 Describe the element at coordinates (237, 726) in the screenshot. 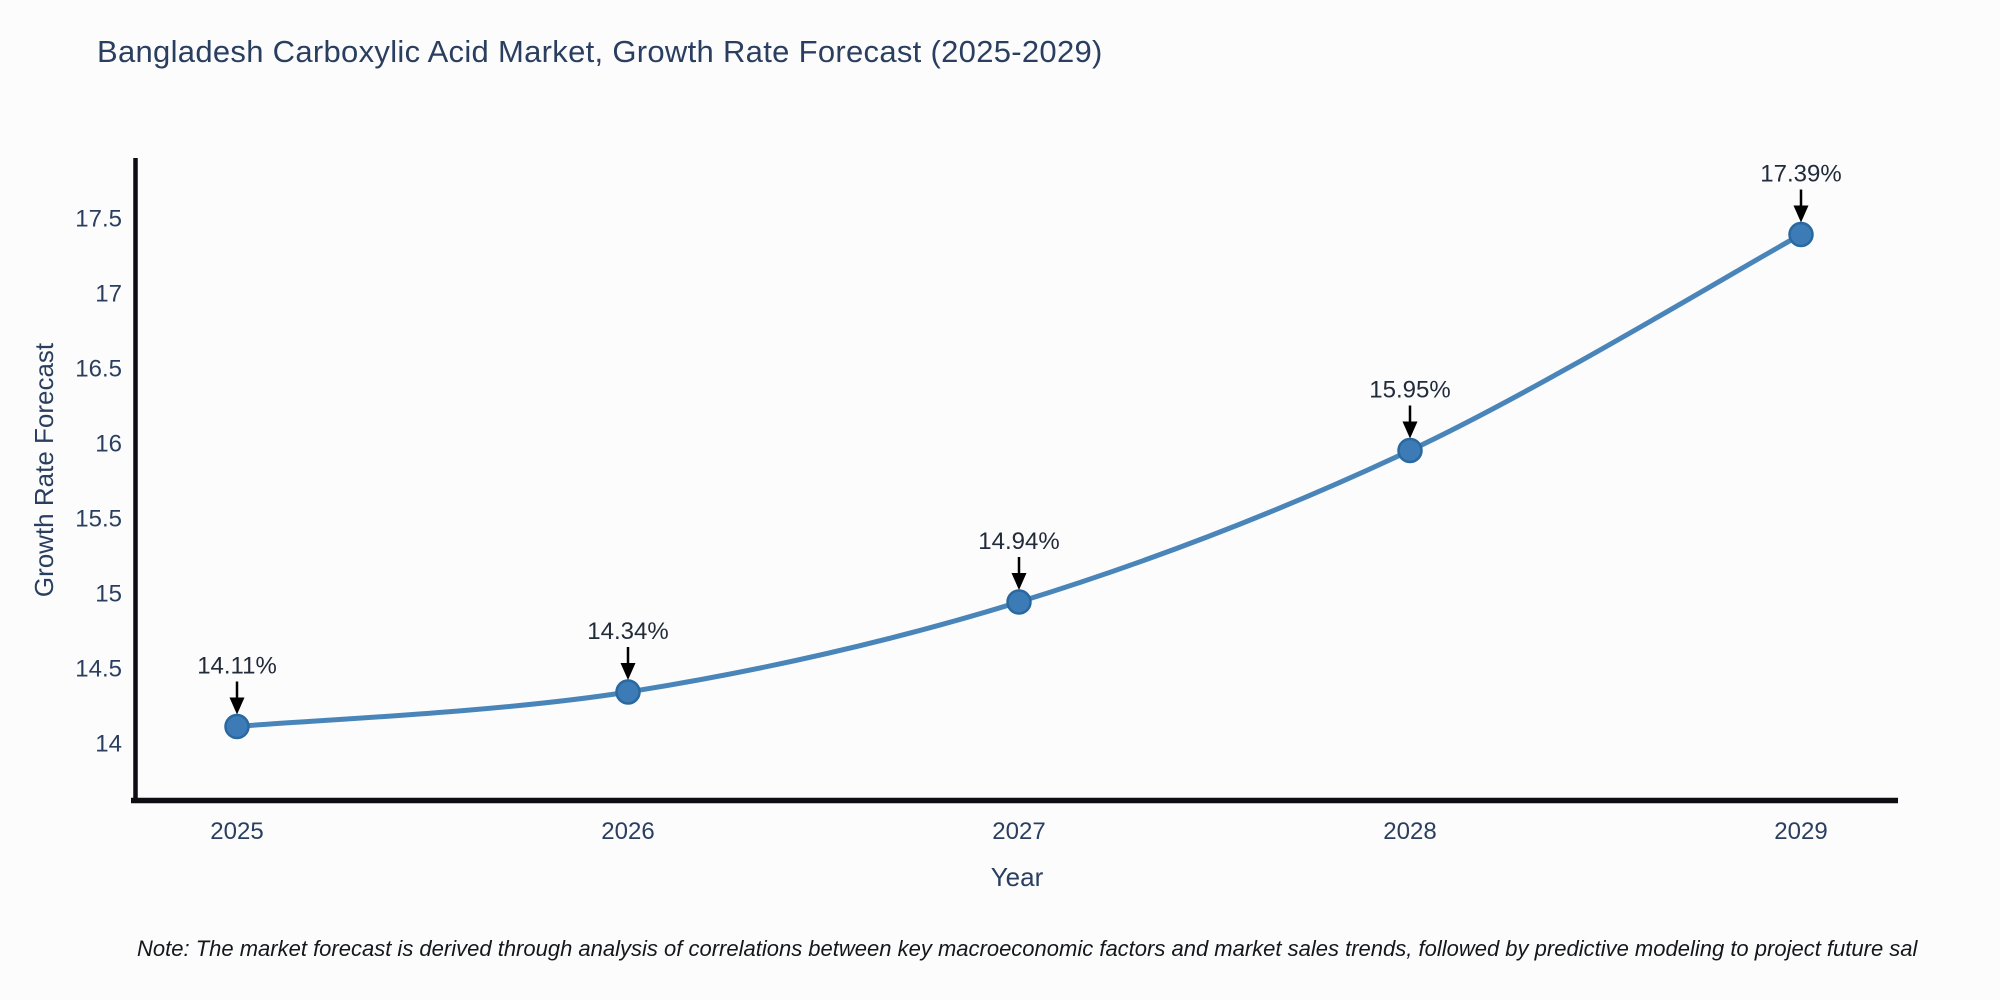

I see `data-point-2025` at that location.